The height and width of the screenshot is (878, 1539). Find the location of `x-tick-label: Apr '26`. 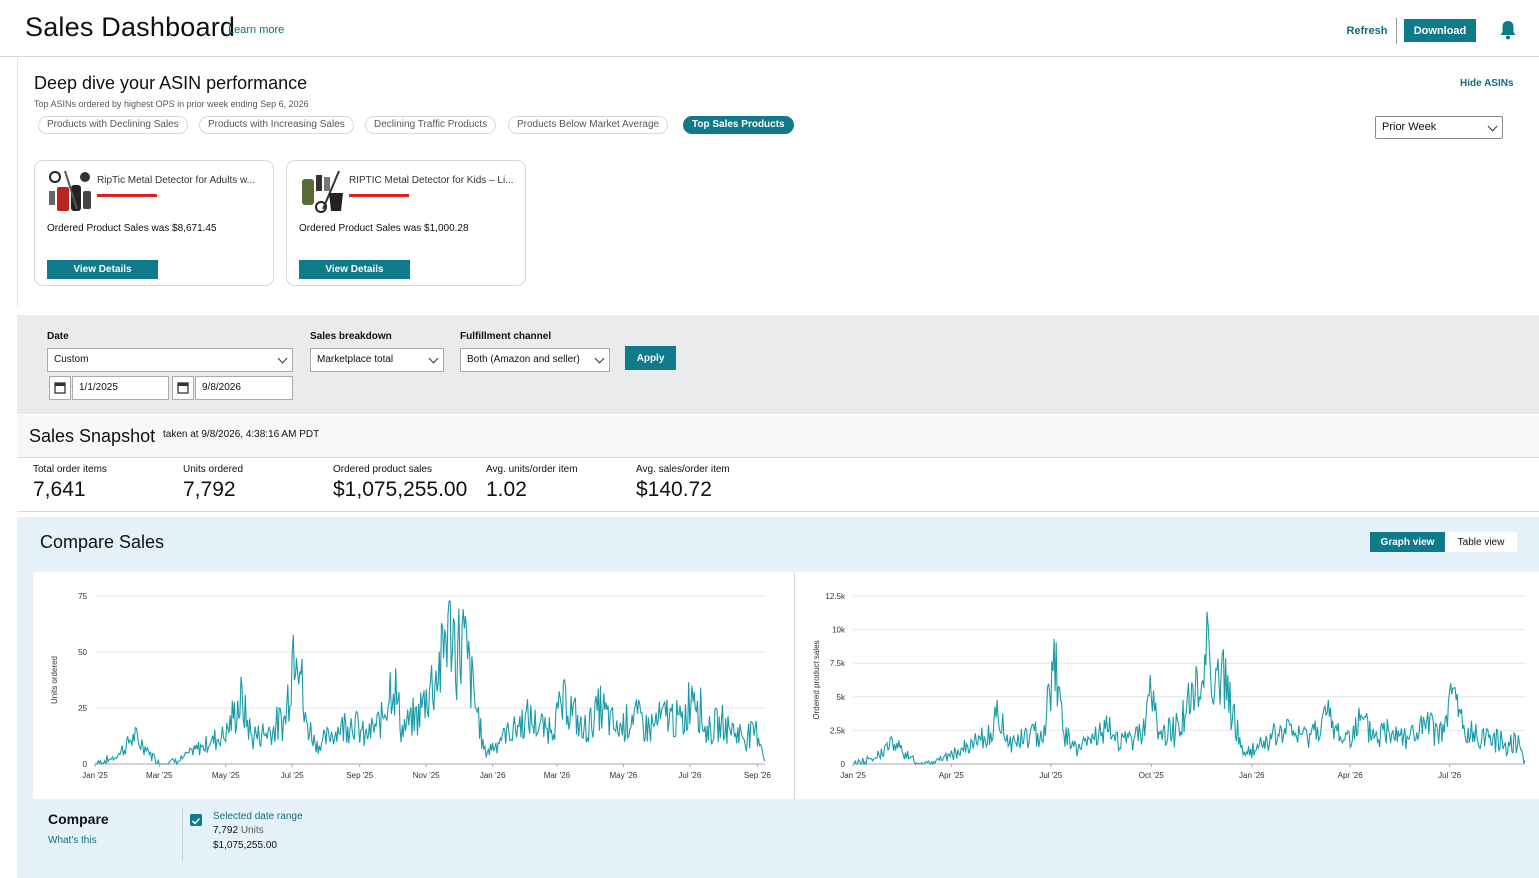

x-tick-label: Apr '26 is located at coordinates (1351, 775).